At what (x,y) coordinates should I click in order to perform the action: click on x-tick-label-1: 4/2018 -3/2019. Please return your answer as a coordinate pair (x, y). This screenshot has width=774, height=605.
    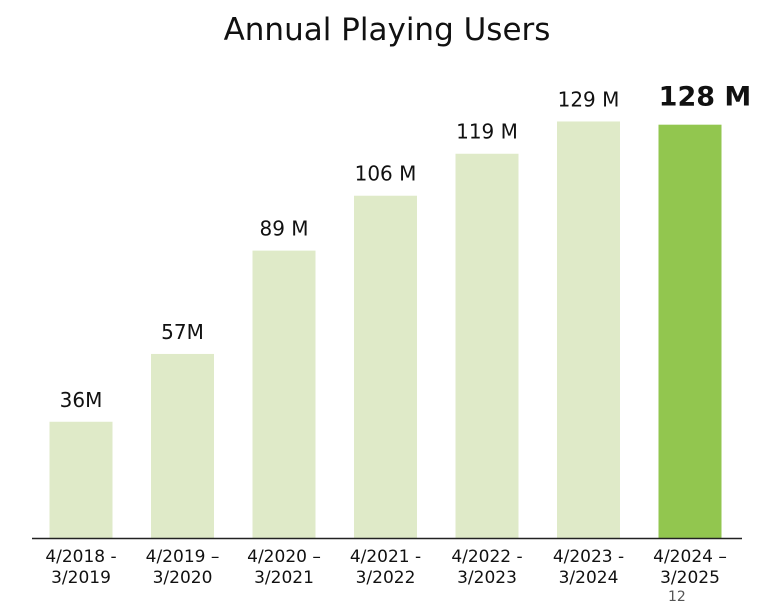
    Looking at the image, I should click on (80, 567).